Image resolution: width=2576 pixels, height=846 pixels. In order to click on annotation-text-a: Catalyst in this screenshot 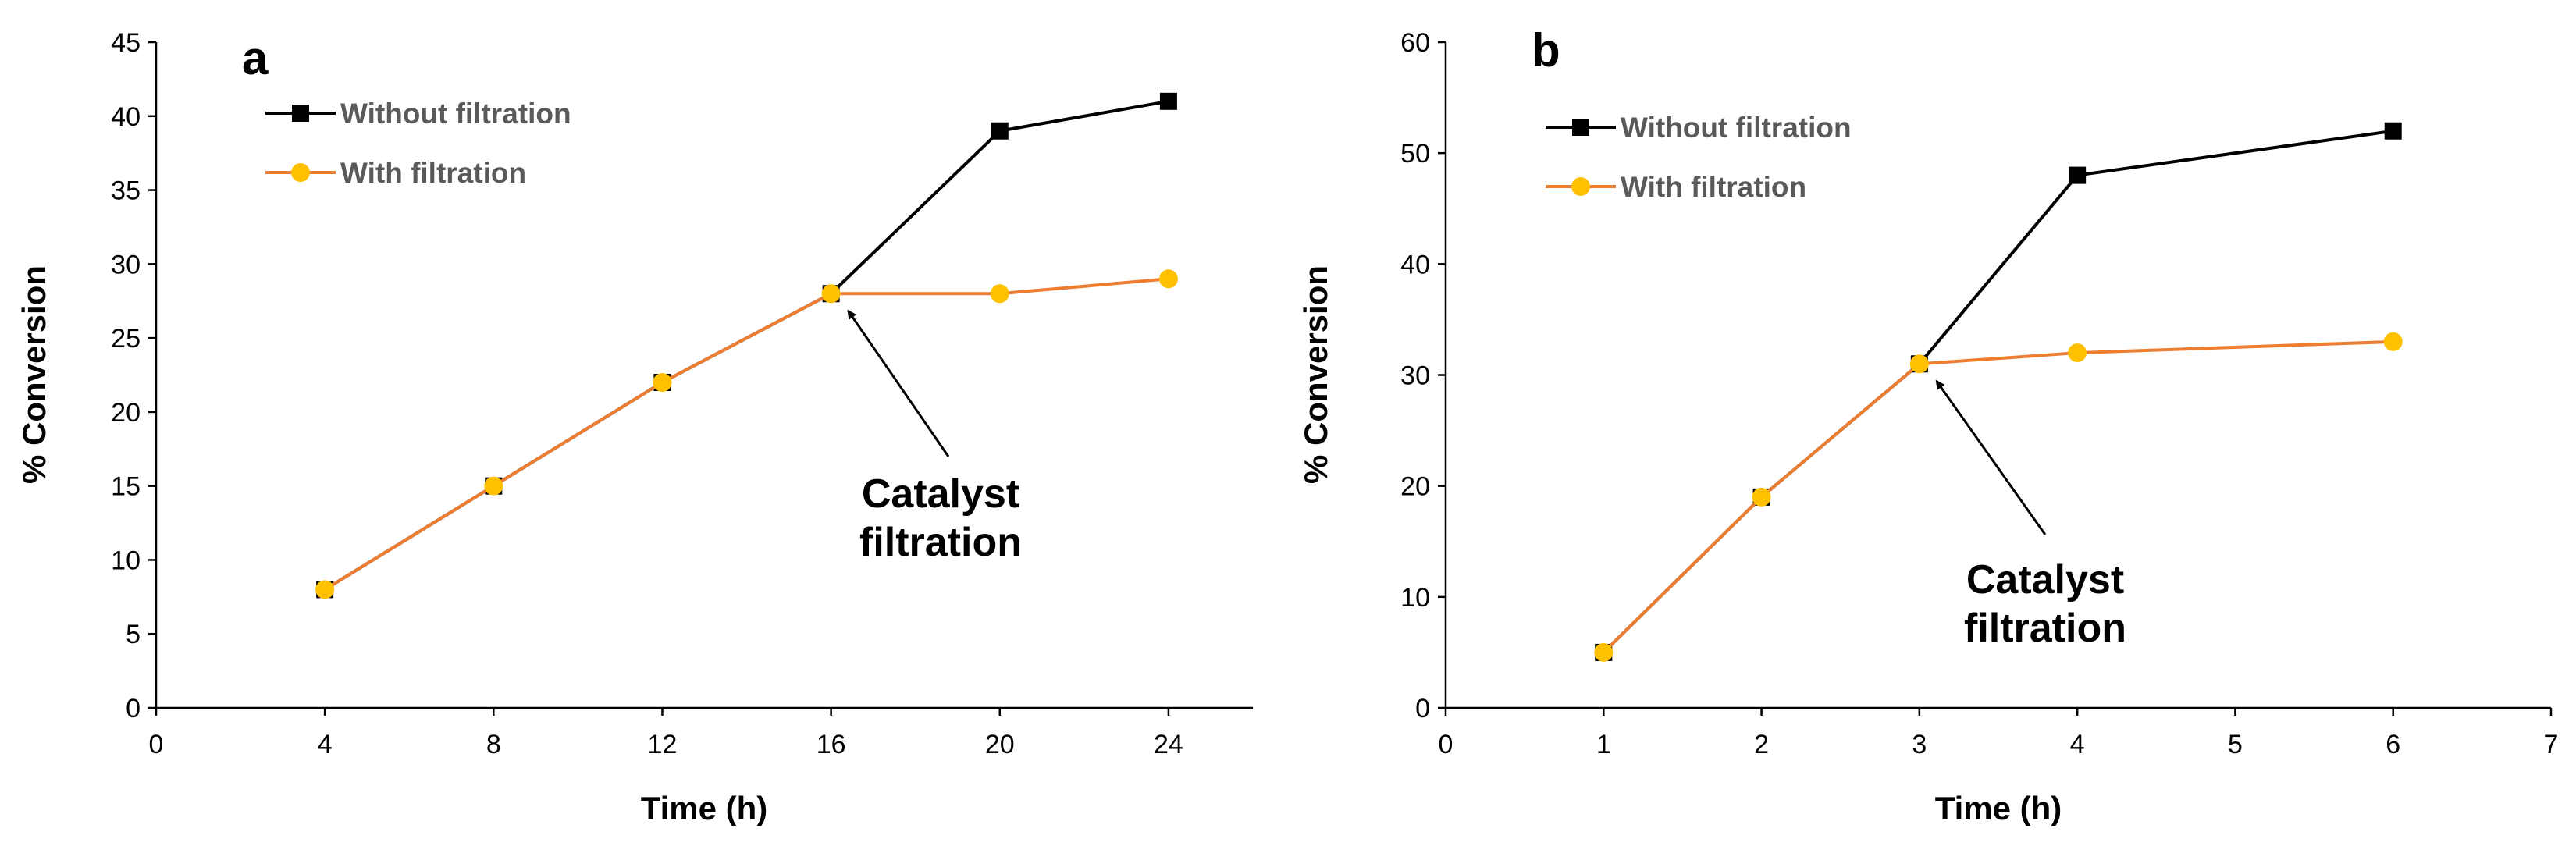, I will do `click(940, 494)`.